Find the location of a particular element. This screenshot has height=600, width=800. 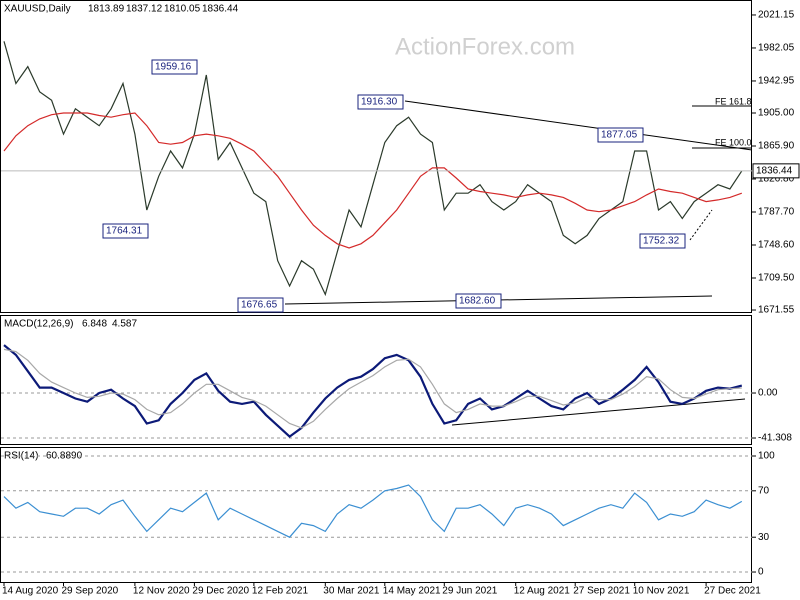

annotation: 1877.05 is located at coordinates (619, 135).